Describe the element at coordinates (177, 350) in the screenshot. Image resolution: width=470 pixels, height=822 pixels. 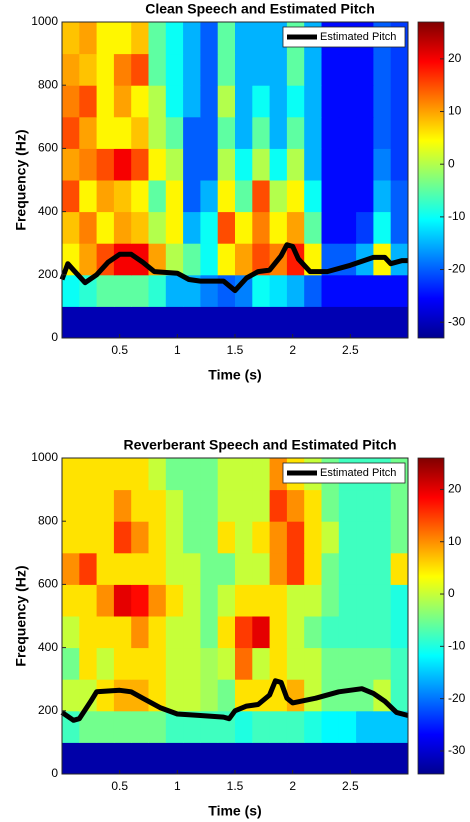
I see `x-tick-label: 1` at that location.